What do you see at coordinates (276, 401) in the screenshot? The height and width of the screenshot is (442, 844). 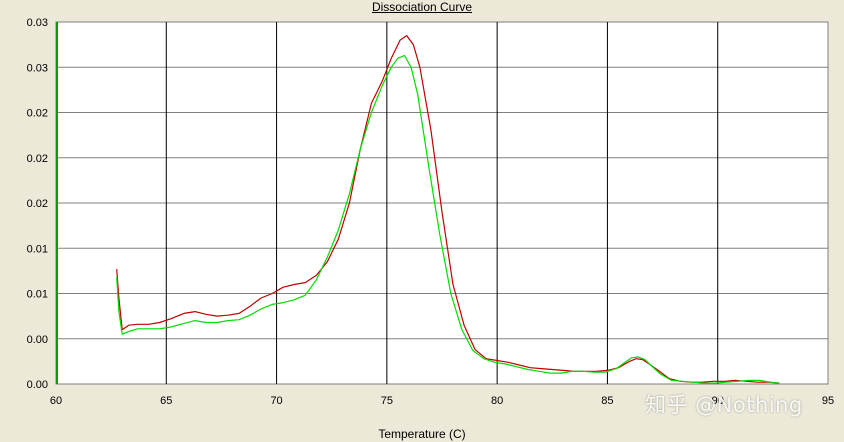 I see `x-tick-label: 70` at bounding box center [276, 401].